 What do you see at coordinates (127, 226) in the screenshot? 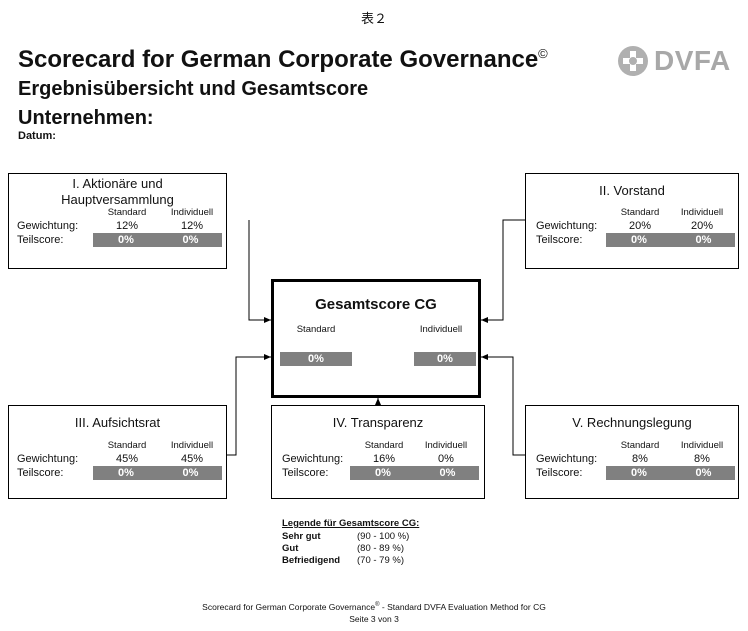
I see `weight-standard: 12%` at bounding box center [127, 226].